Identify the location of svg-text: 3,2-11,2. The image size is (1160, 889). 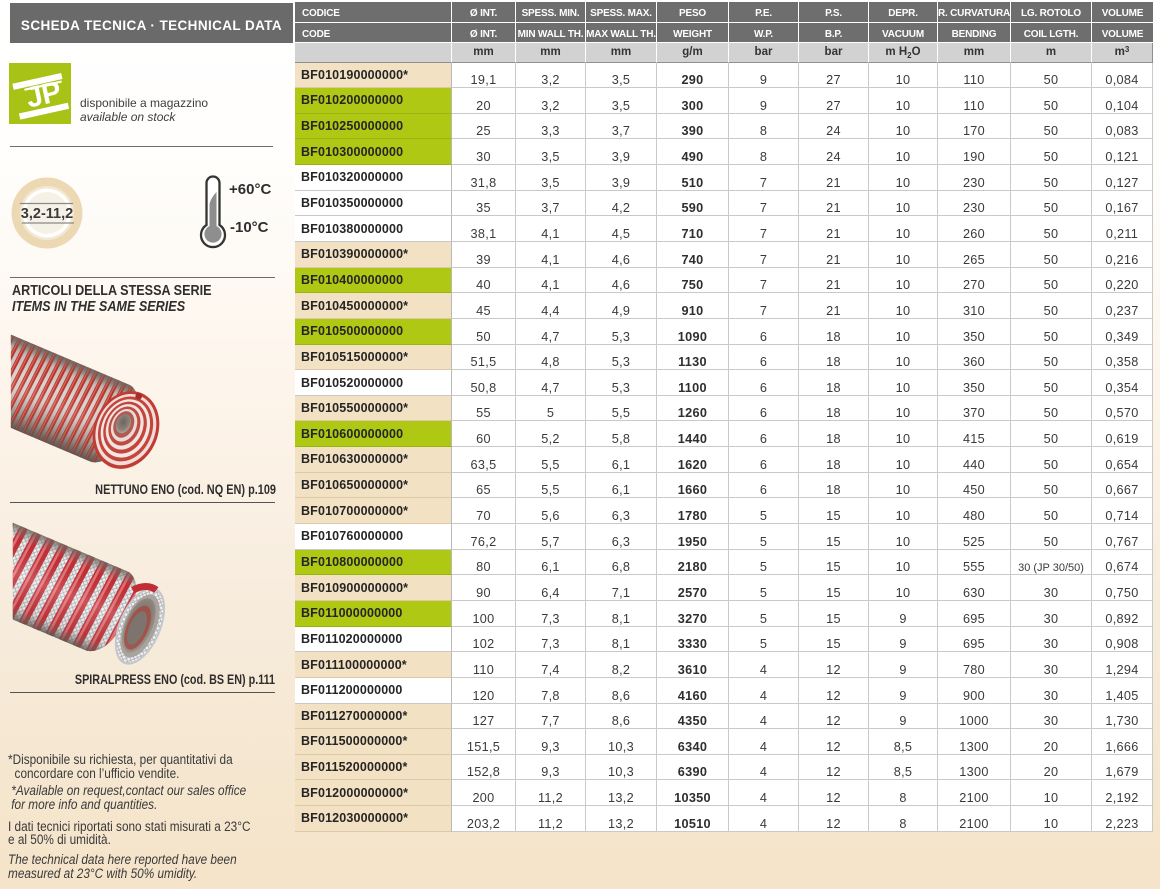
(47, 214).